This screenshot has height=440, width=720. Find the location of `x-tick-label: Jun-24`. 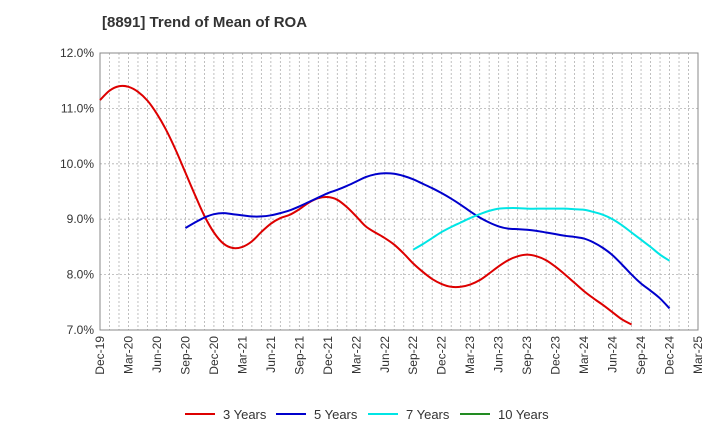

x-tick-label: Jun-24 is located at coordinates (613, 354).